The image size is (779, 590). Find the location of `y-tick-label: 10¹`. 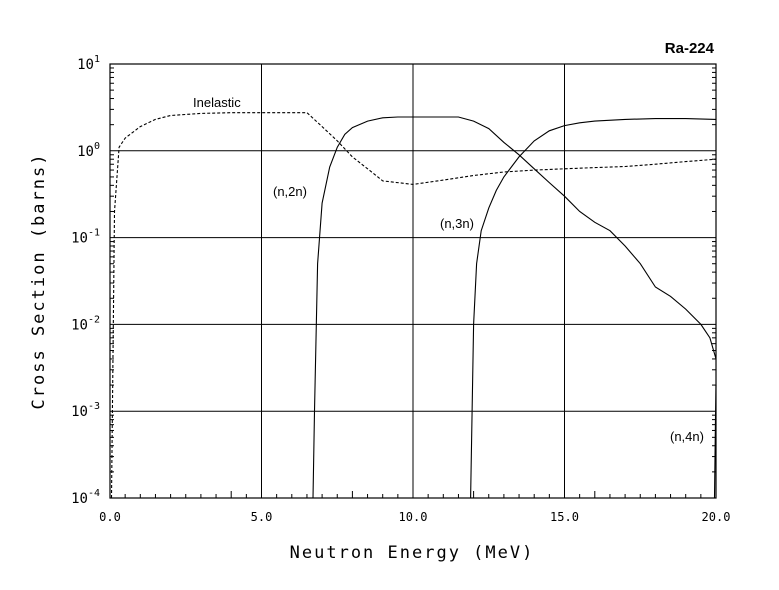

y-tick-label: 10¹ is located at coordinates (88, 63).